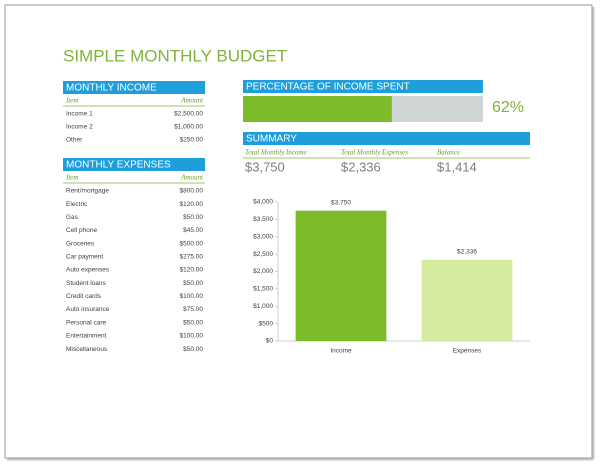 Image resolution: width=600 pixels, height=464 pixels. What do you see at coordinates (276, 153) in the screenshot?
I see `summary-label: Total Monthly Income` at bounding box center [276, 153].